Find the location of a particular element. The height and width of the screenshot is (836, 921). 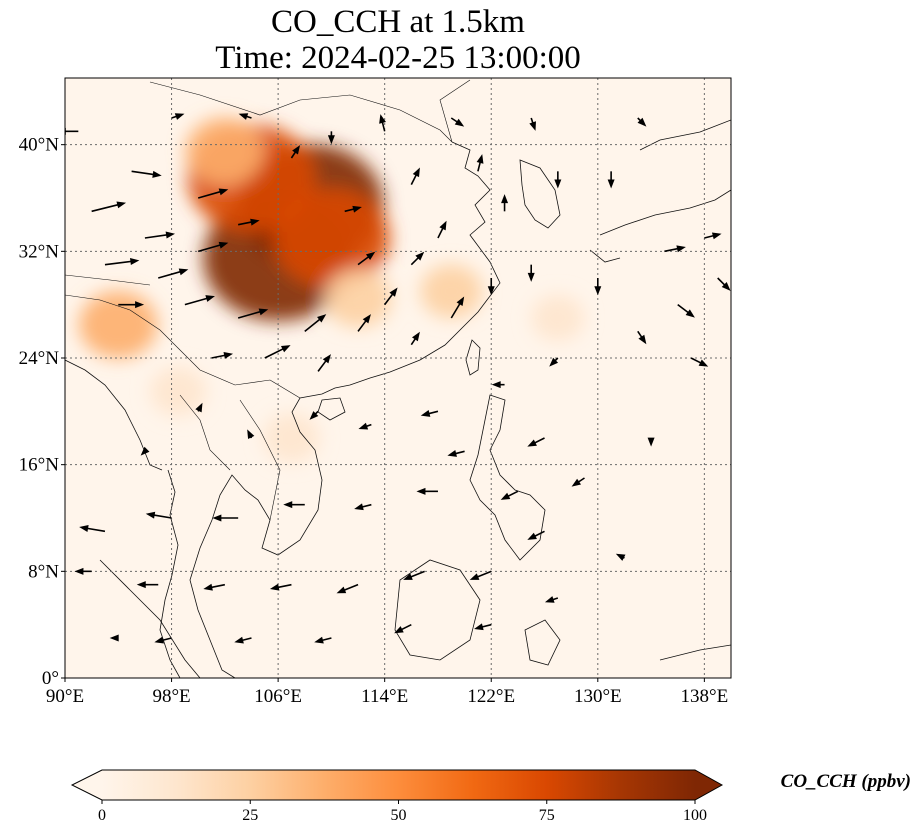

colorbar-min-extension is located at coordinates (87, 785).